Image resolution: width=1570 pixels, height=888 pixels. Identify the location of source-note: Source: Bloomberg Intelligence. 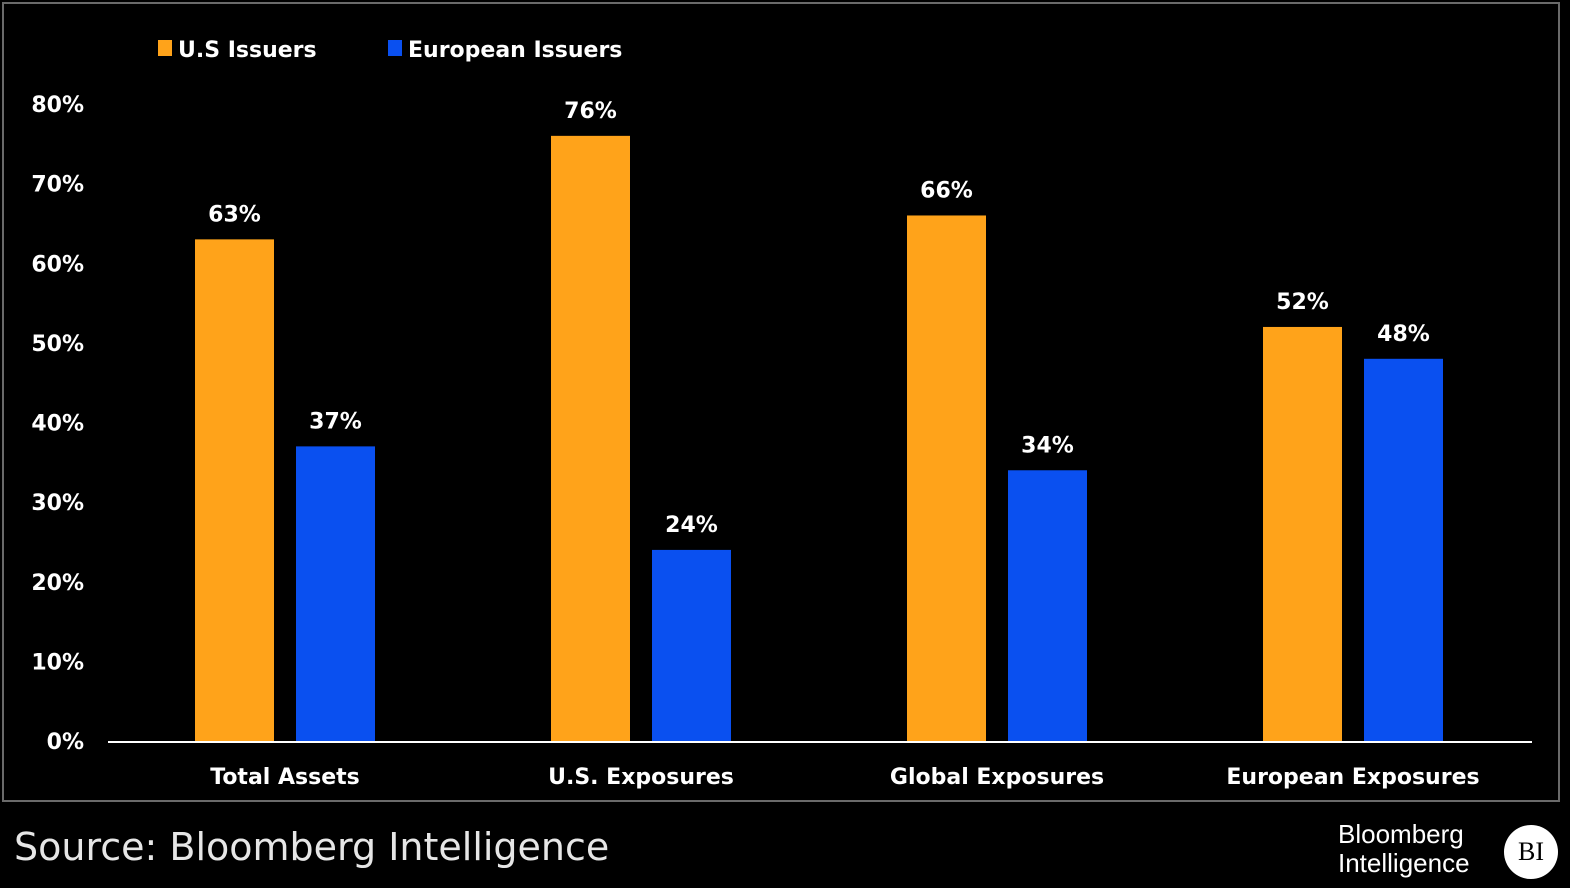
(312, 847).